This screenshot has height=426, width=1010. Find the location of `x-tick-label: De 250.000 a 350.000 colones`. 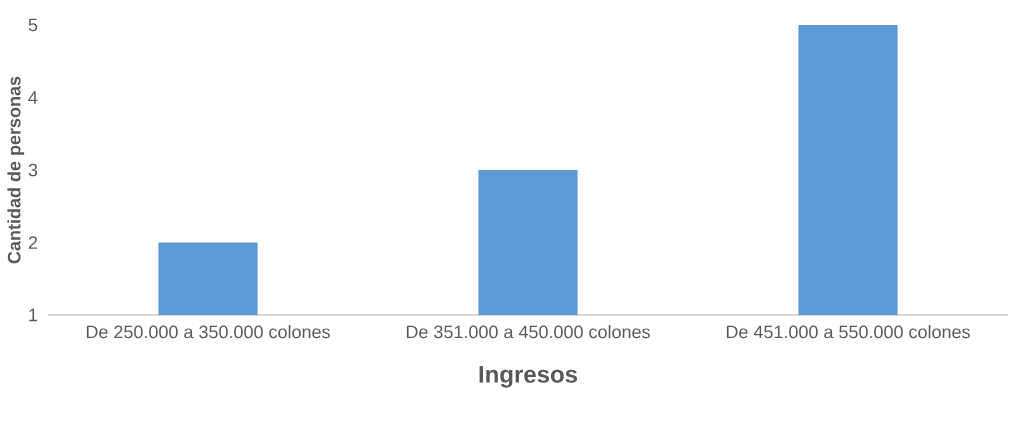

x-tick-label: De 250.000 a 350.000 colones is located at coordinates (208, 332).